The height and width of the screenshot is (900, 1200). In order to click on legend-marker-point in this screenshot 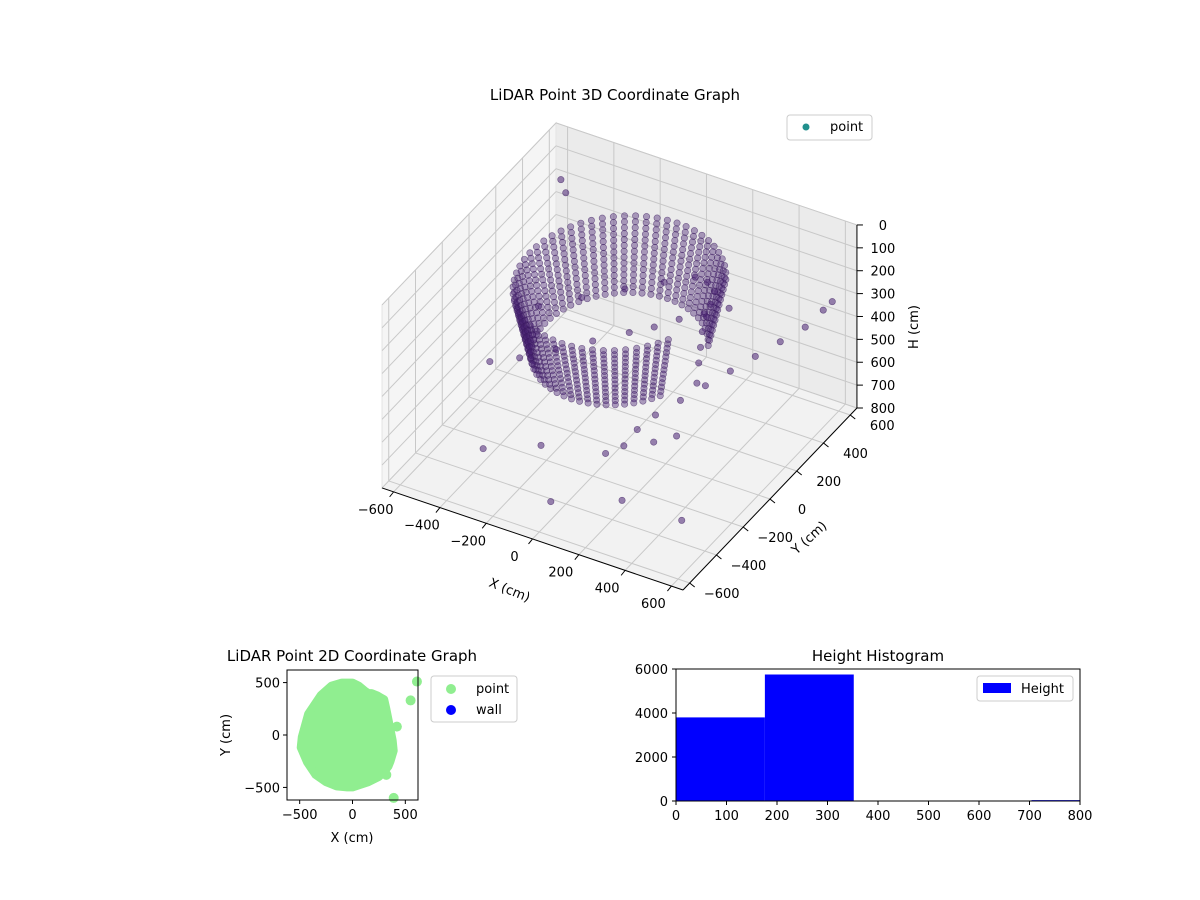, I will do `click(451, 689)`.